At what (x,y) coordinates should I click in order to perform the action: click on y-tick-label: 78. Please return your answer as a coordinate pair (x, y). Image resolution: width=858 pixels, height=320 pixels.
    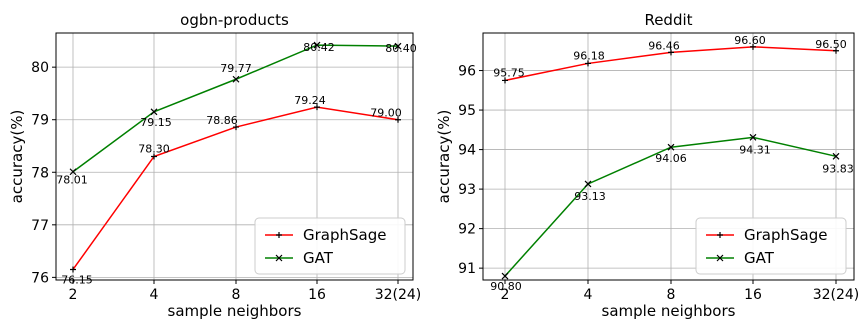
    Looking at the image, I should click on (40, 173).